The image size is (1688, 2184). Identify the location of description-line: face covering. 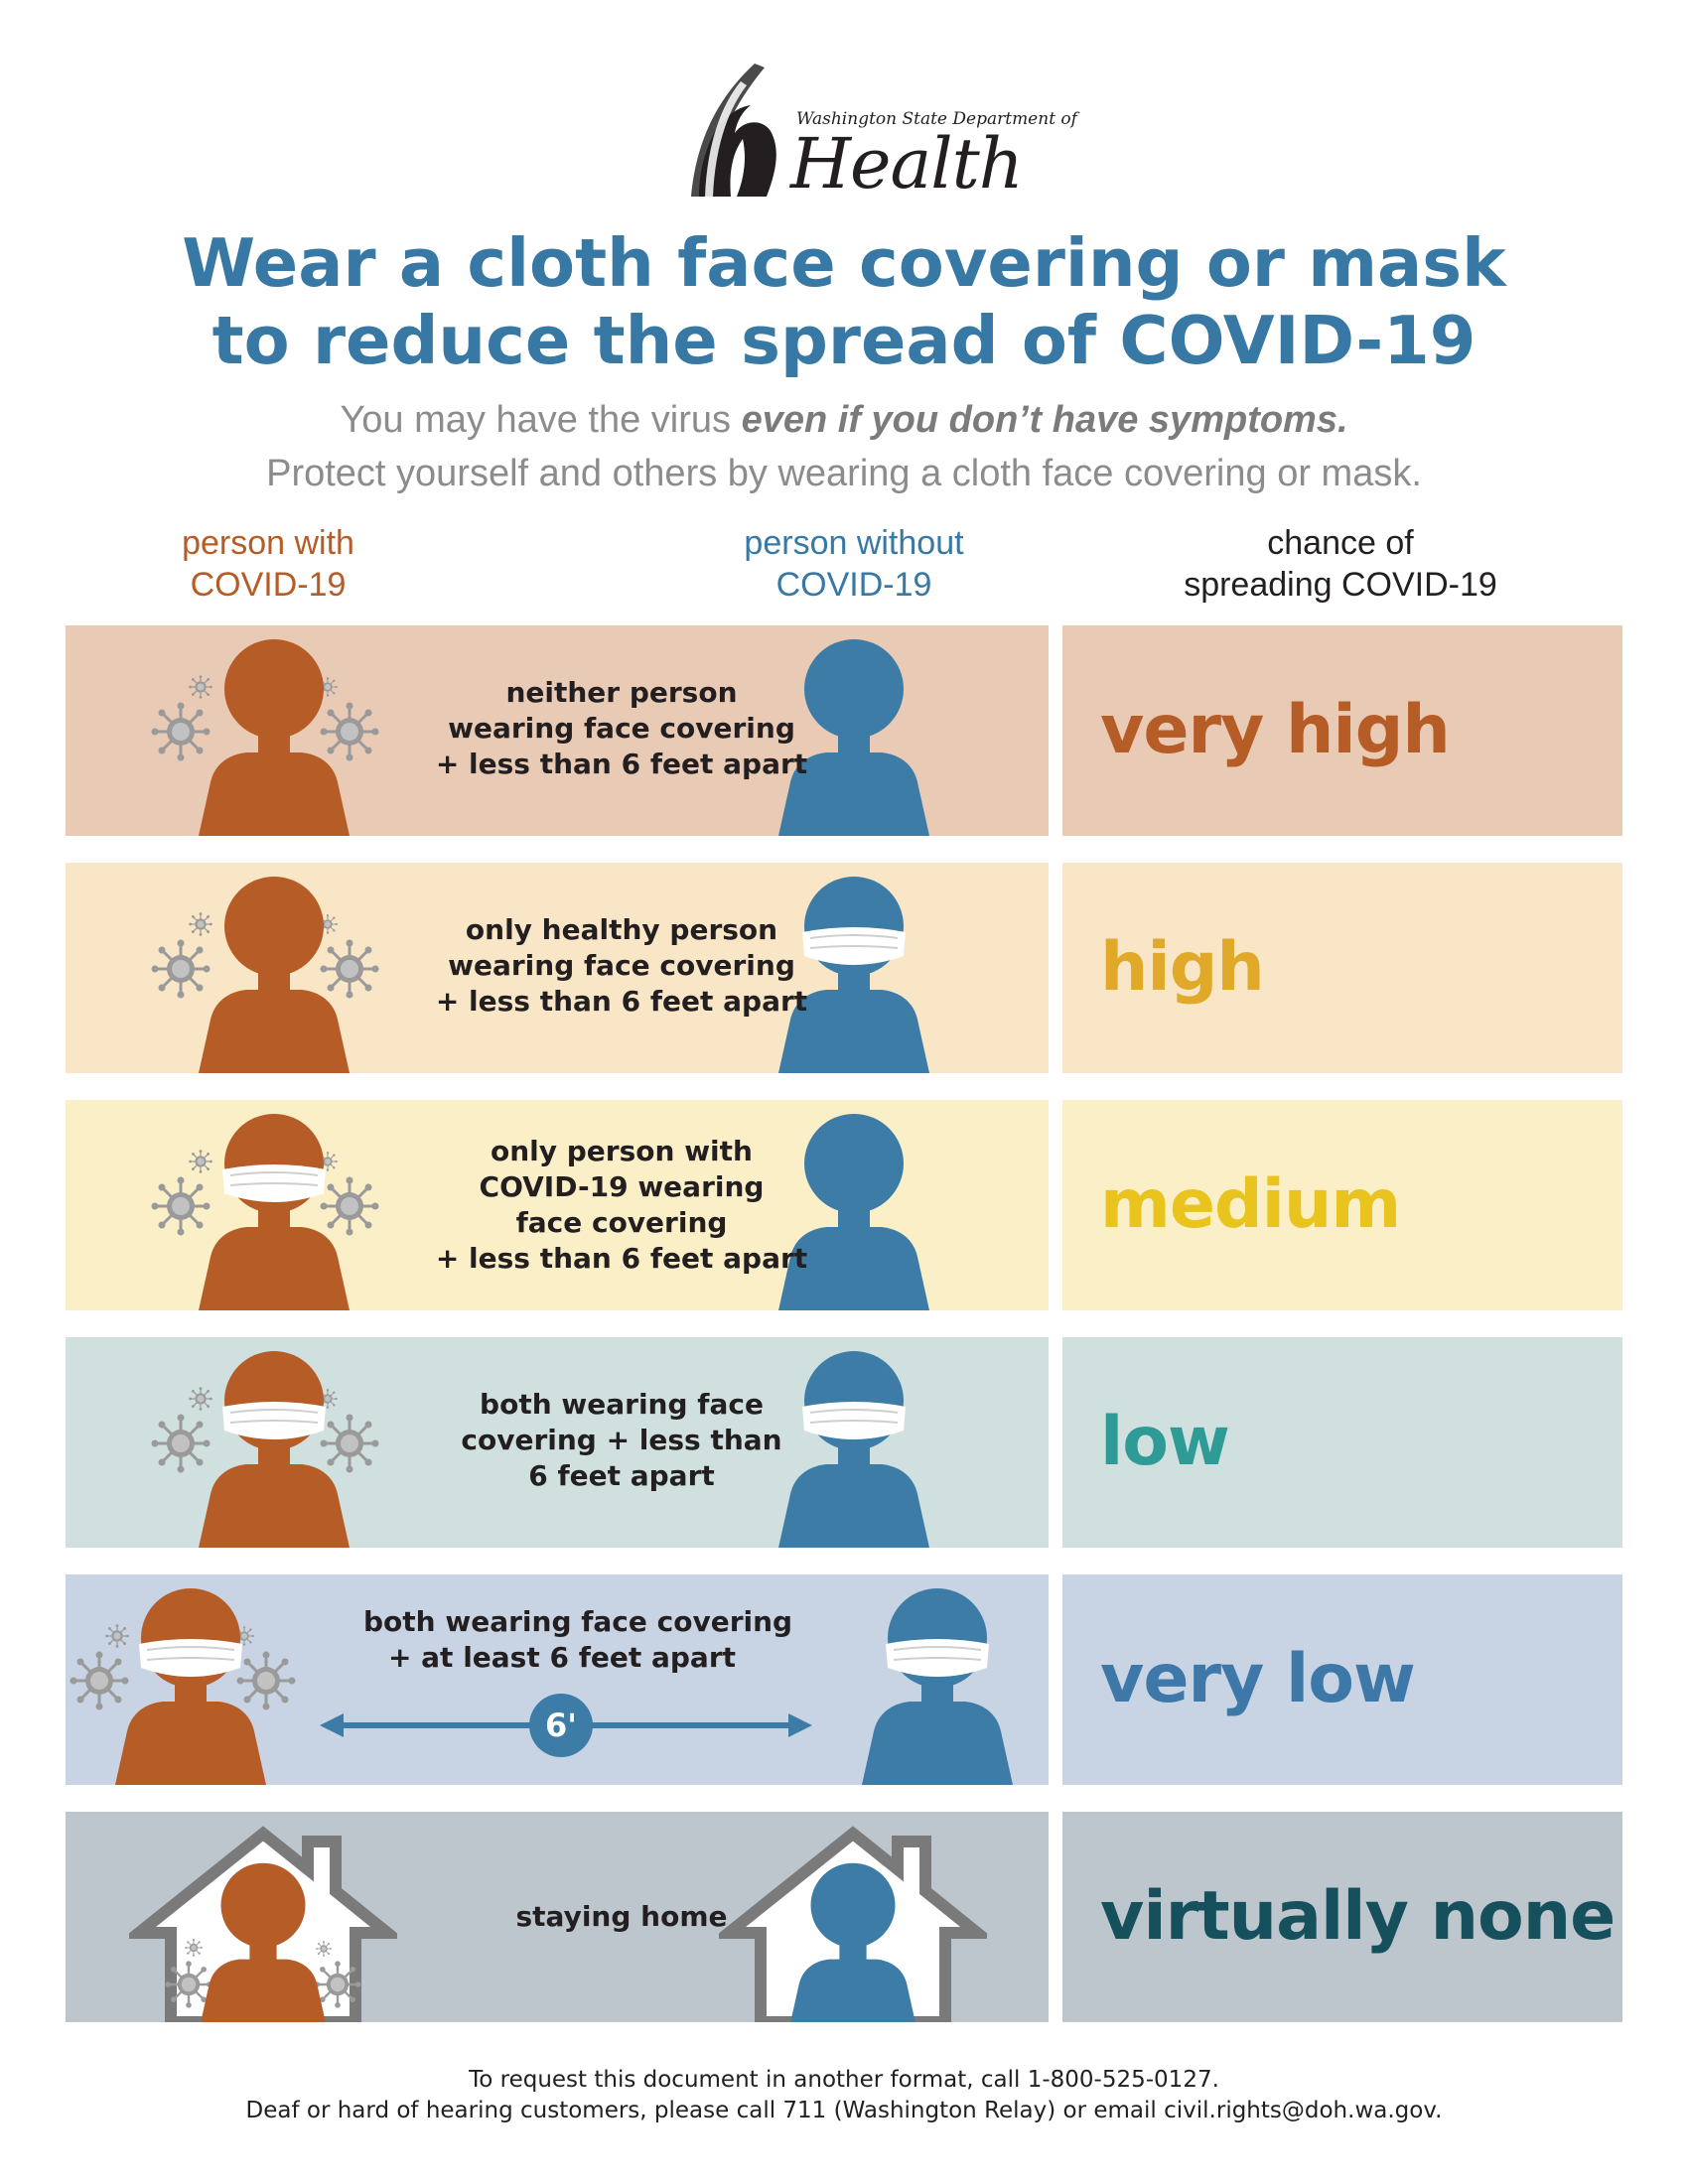
(621, 1222).